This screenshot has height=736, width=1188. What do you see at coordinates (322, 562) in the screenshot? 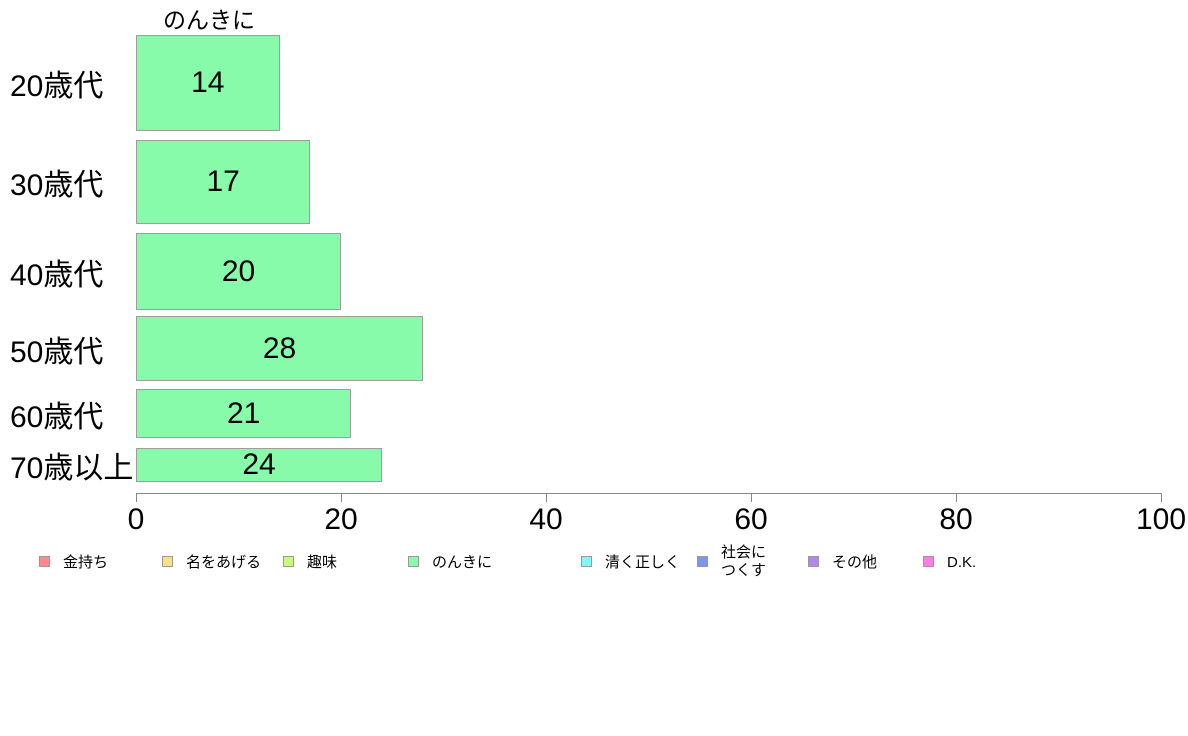
I see `legend-item-label: 趣味` at bounding box center [322, 562].